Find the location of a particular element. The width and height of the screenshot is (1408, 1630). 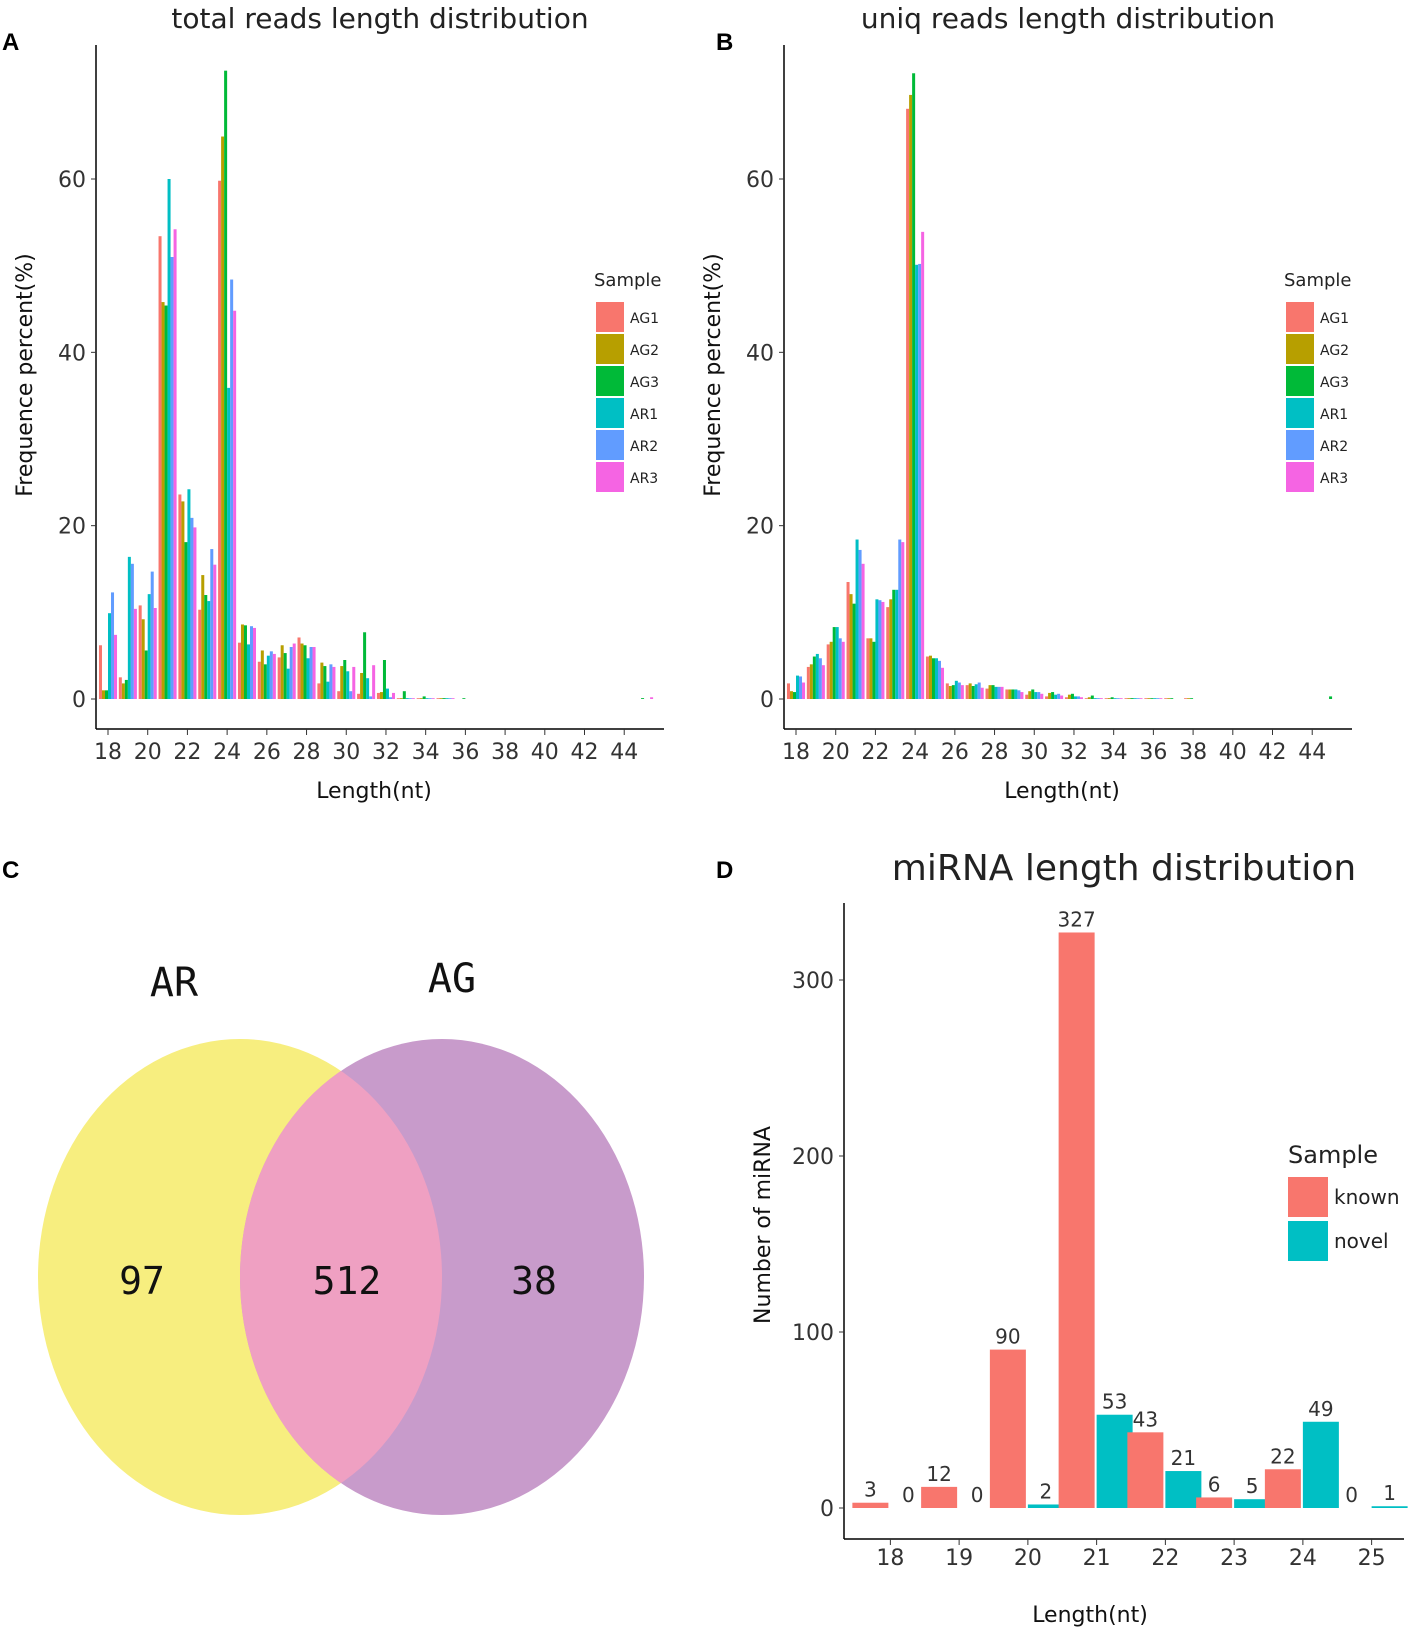

bar-value-label-novel-21: 53 is located at coordinates (1114, 1402).